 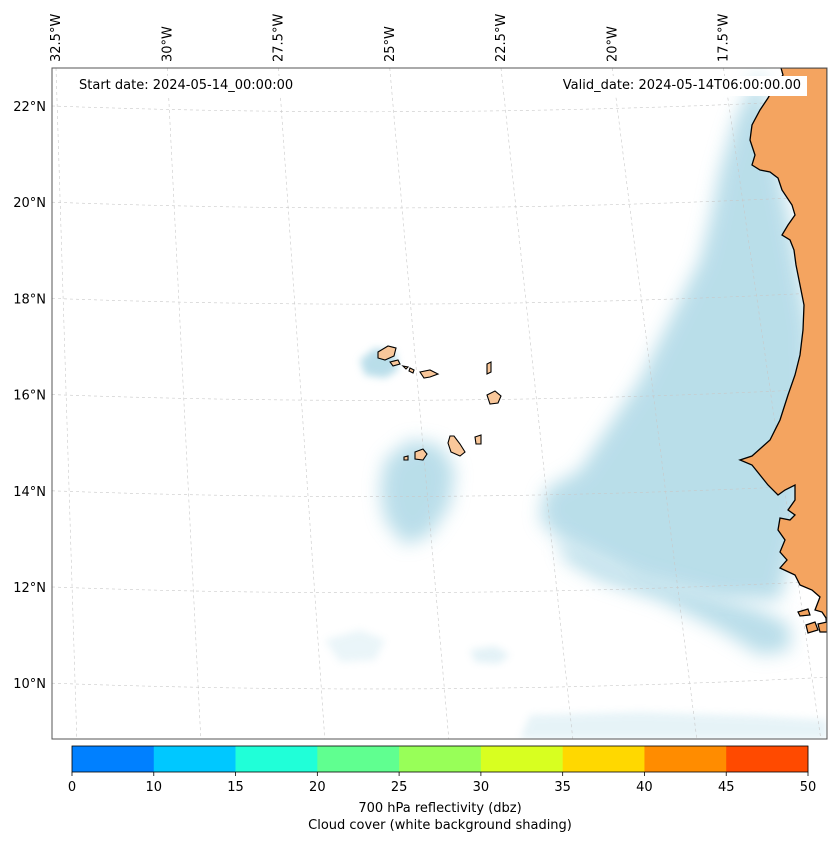 I want to click on colorbar-tick-label: 15, so click(x=235, y=787).